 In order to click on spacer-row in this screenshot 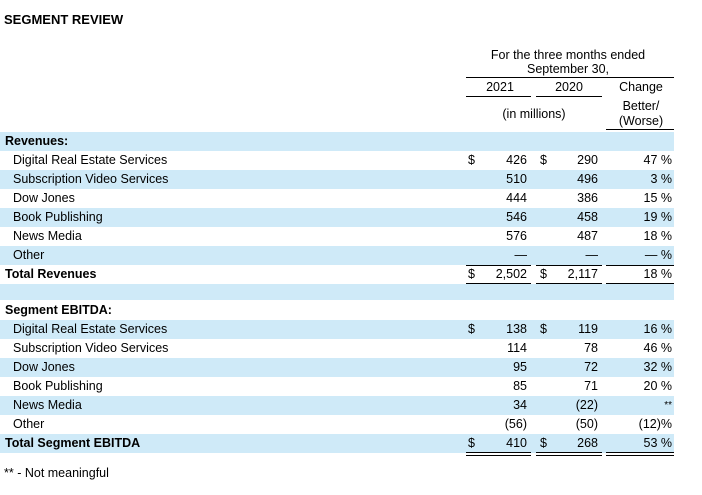, I will do `click(337, 292)`.